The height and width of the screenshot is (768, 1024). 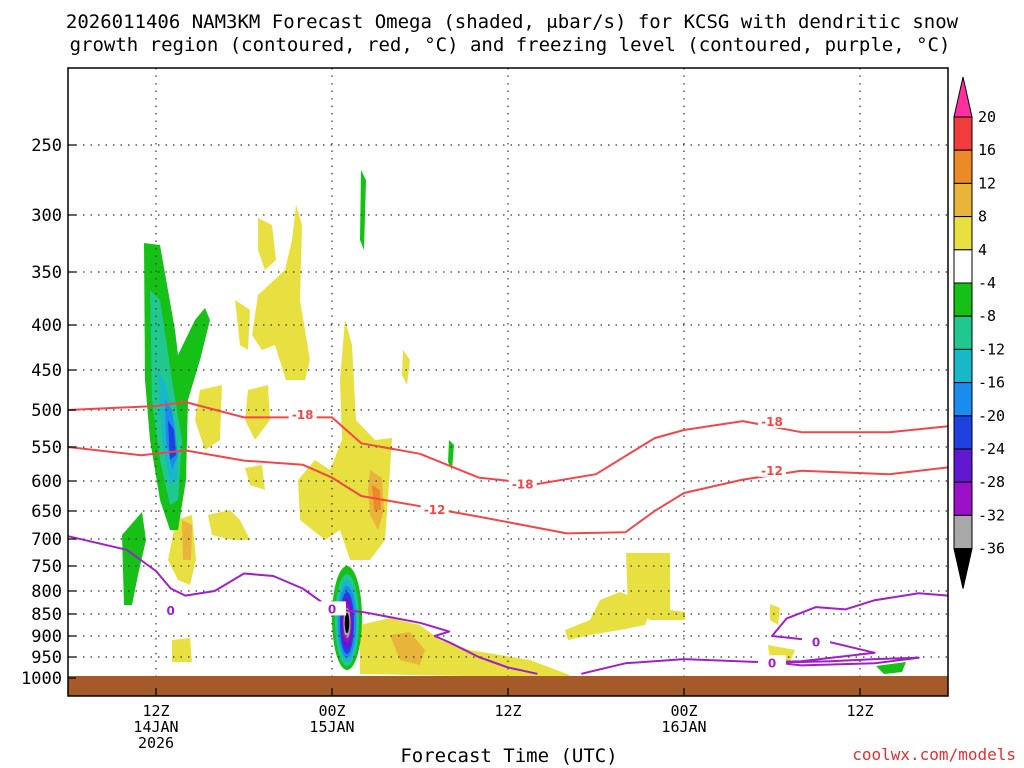 I want to click on y-tick-label-900: 900, so click(x=46, y=637).